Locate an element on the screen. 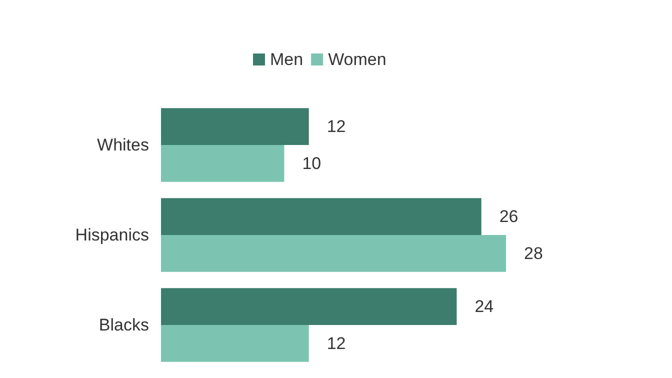 The image size is (672, 378). data-label: 24 is located at coordinates (484, 306).